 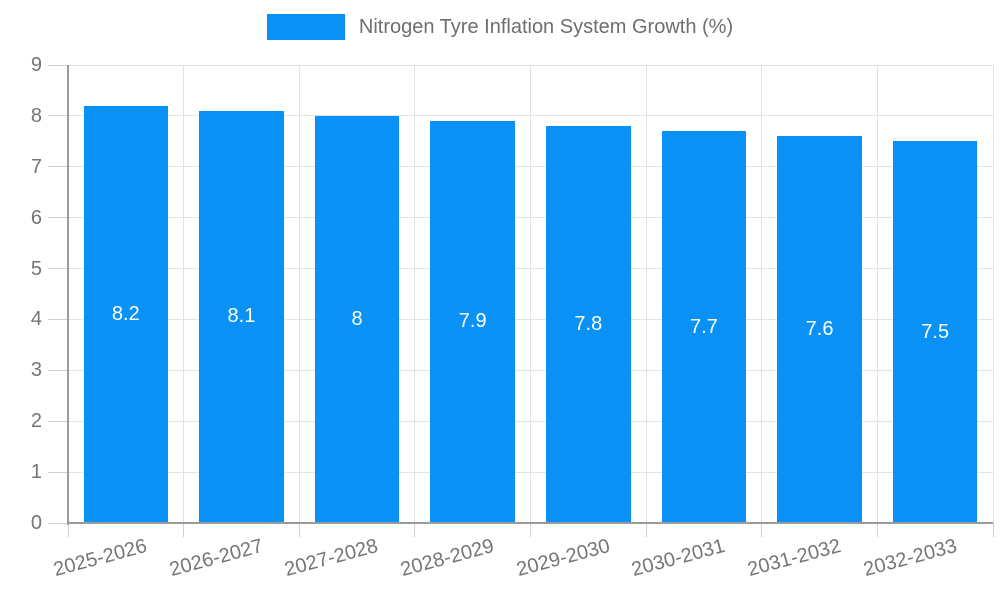 I want to click on x-axis-label: 2027-2028, so click(x=331, y=558).